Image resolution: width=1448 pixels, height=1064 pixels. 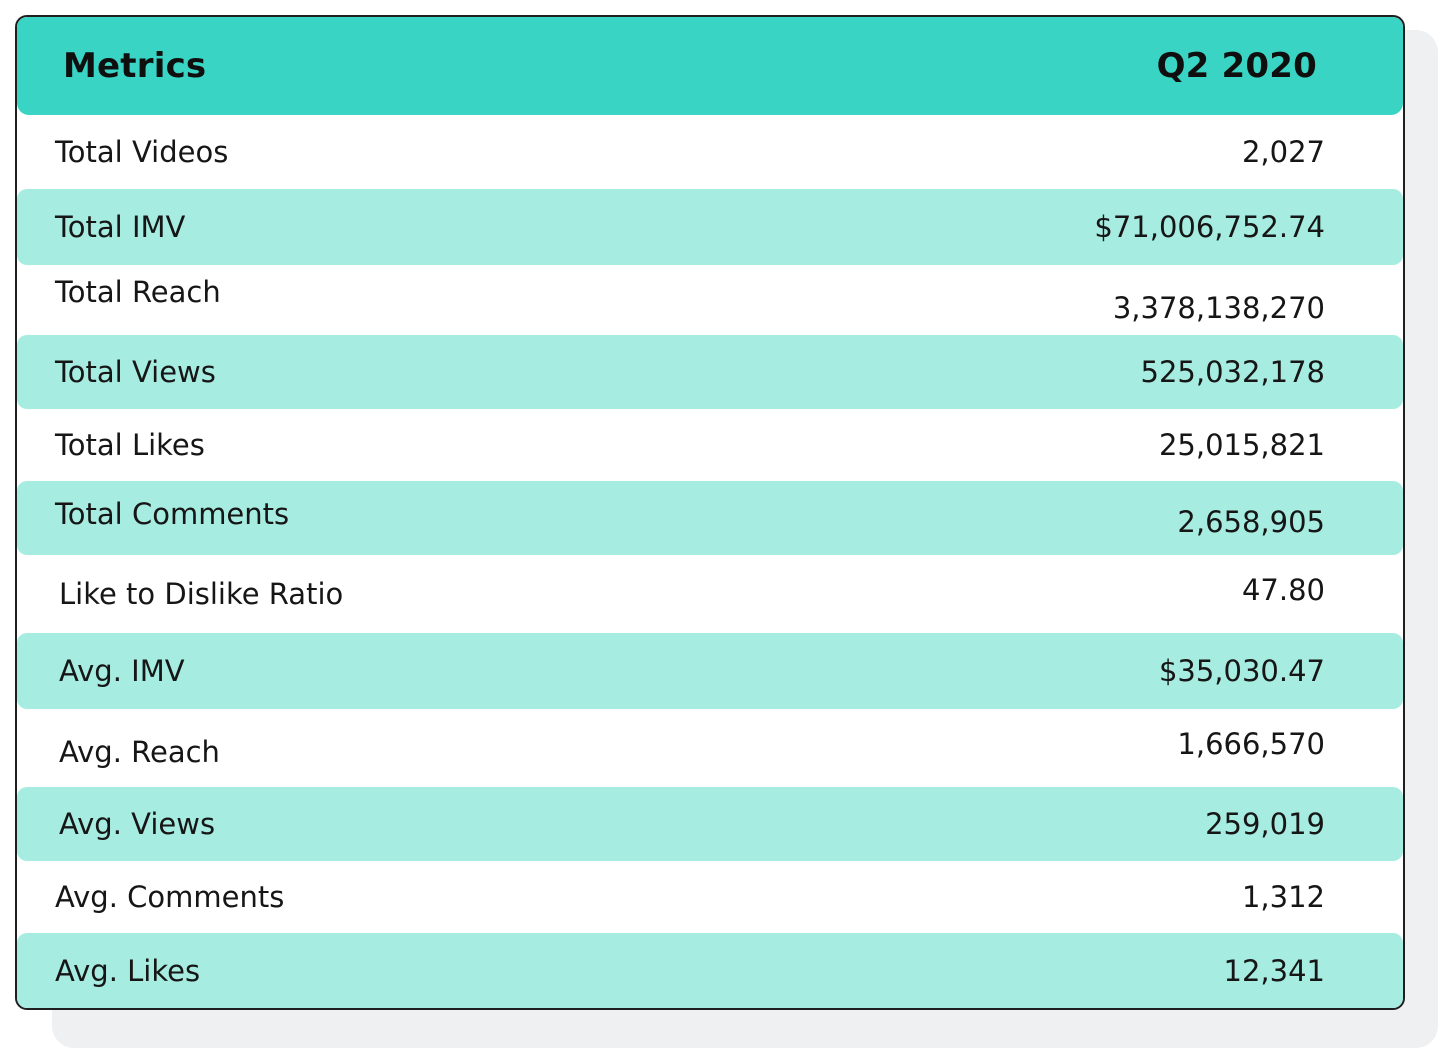 I want to click on row-value: $35,030.47, so click(x=1241, y=671).